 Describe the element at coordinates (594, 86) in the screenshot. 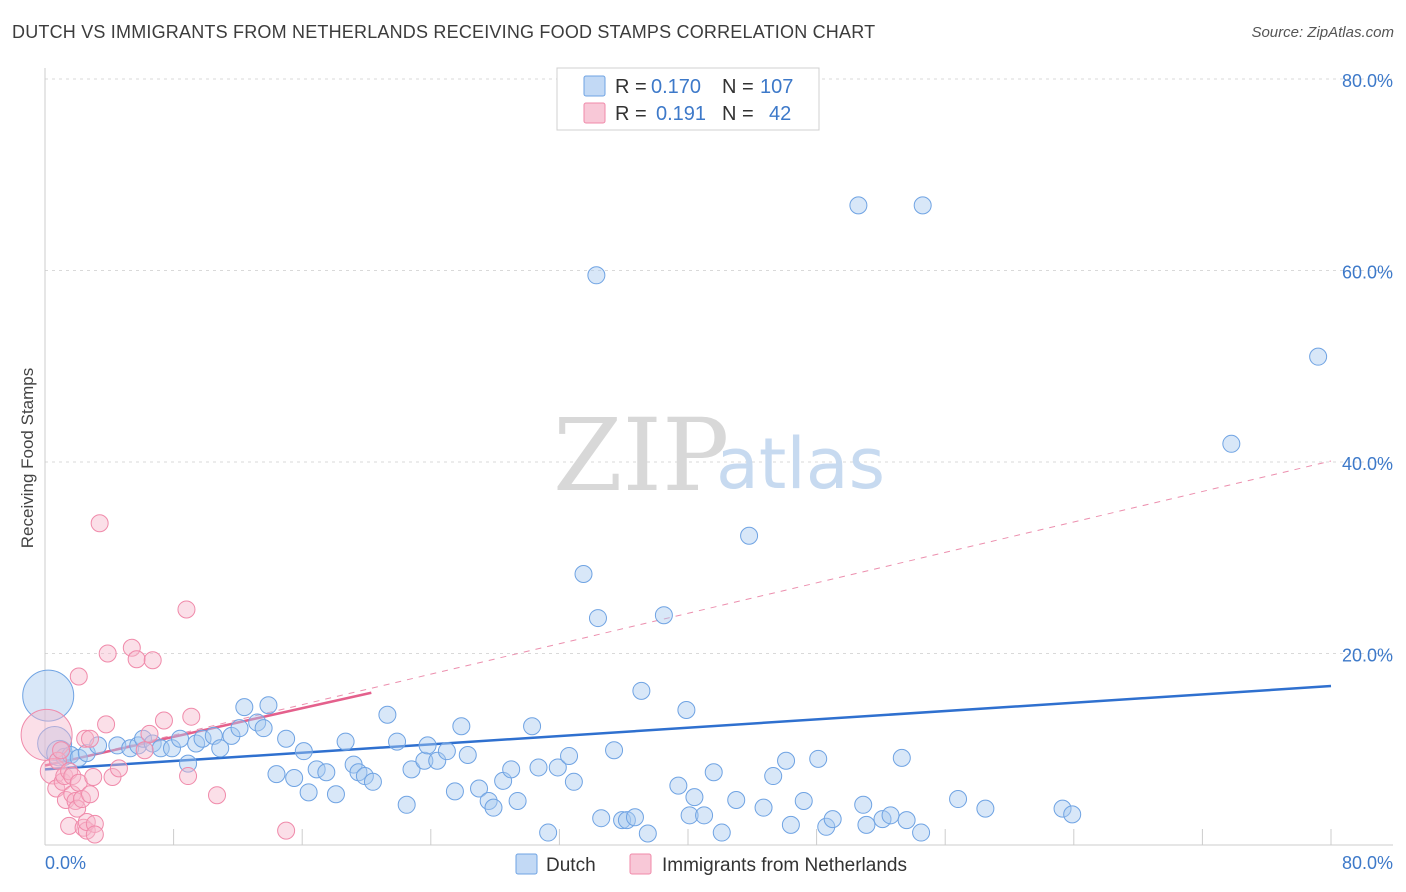

I see `legend-swatch-dutch` at that location.